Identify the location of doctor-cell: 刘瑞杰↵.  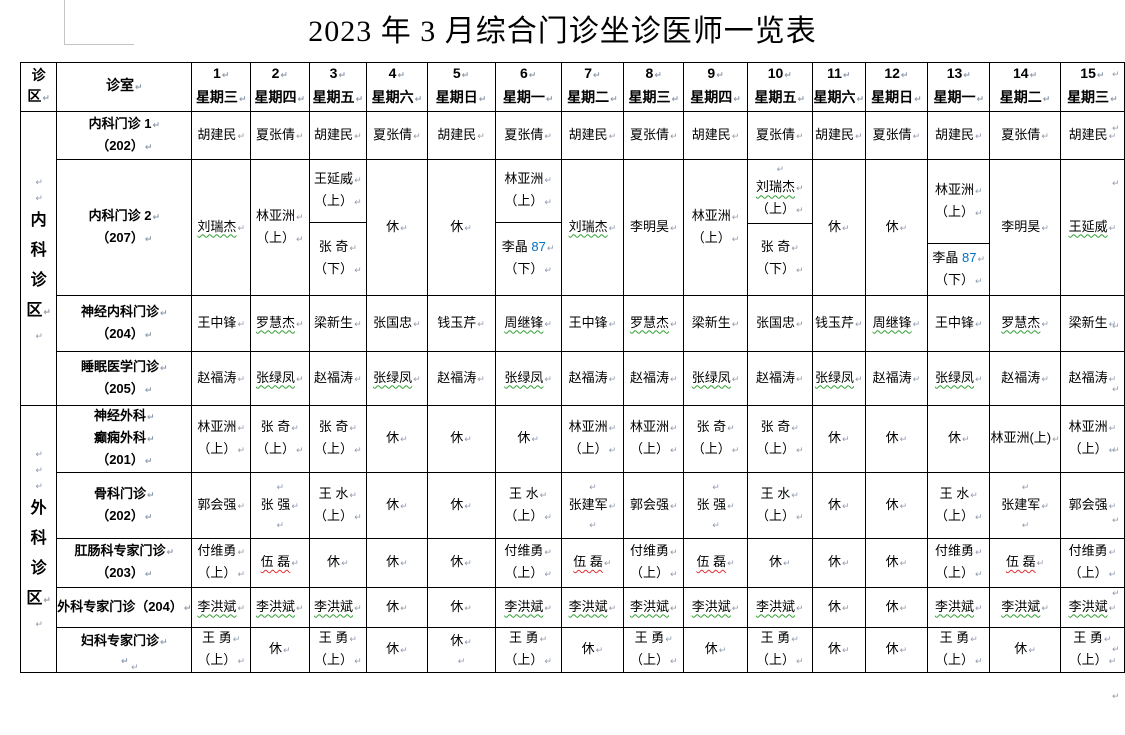
(221, 227).